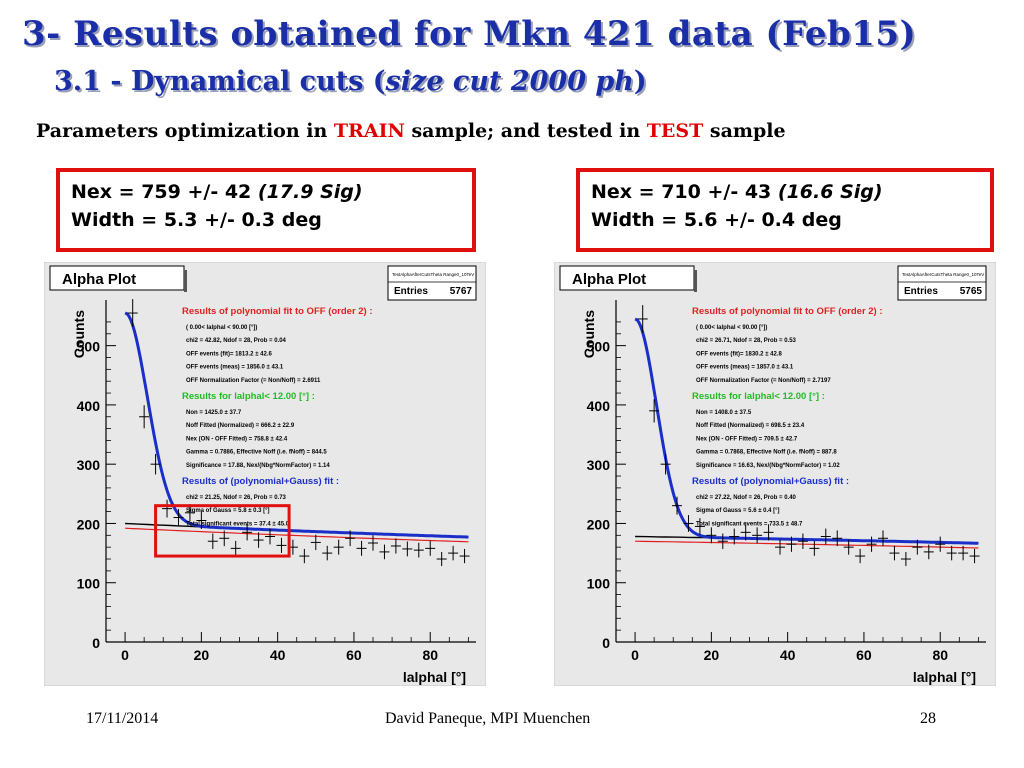  Describe the element at coordinates (525, 131) in the screenshot. I see `params-part2: sample; and tested in` at that location.